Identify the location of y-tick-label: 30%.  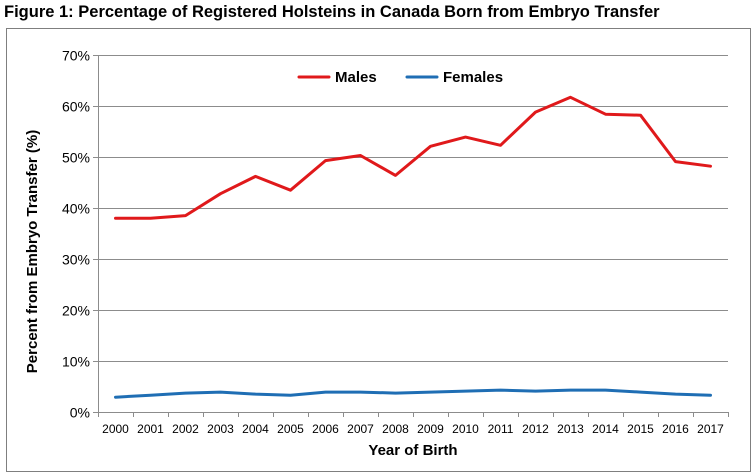
(76, 260).